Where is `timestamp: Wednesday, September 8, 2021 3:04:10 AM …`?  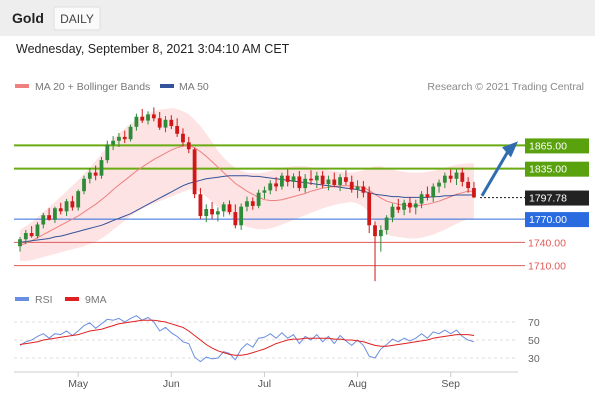
timestamp: Wednesday, September 8, 2021 3:04:10 AM … is located at coordinates (153, 49).